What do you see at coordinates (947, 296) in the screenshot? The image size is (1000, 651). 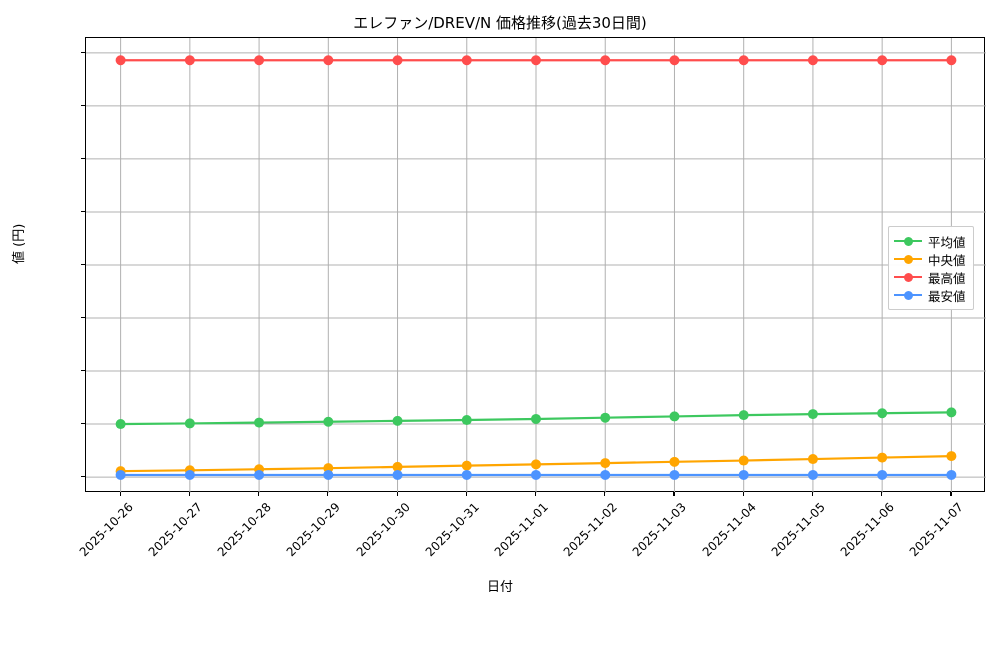 I see `legend-label: 最安値` at bounding box center [947, 296].